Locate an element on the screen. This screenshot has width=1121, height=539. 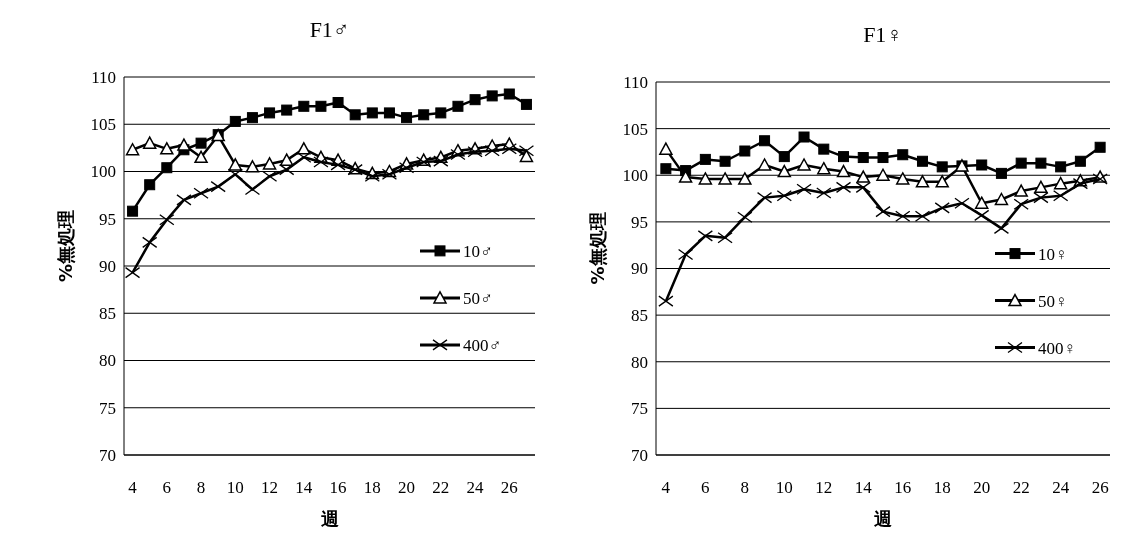
legend-label: 400♀ is located at coordinates (1057, 348).